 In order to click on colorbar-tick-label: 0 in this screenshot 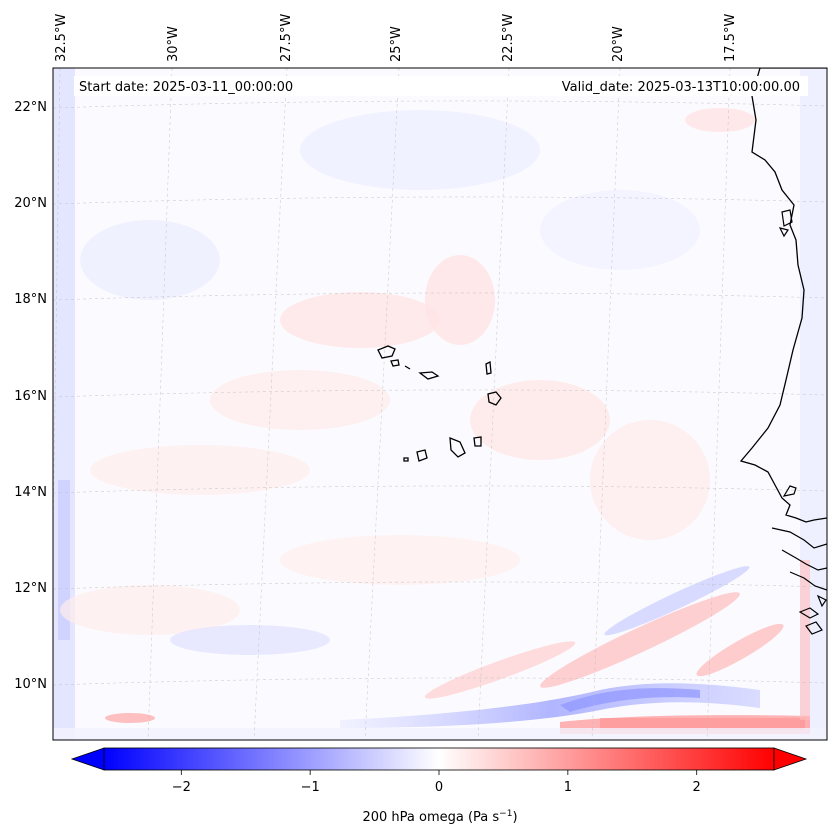, I will do `click(439, 787)`.